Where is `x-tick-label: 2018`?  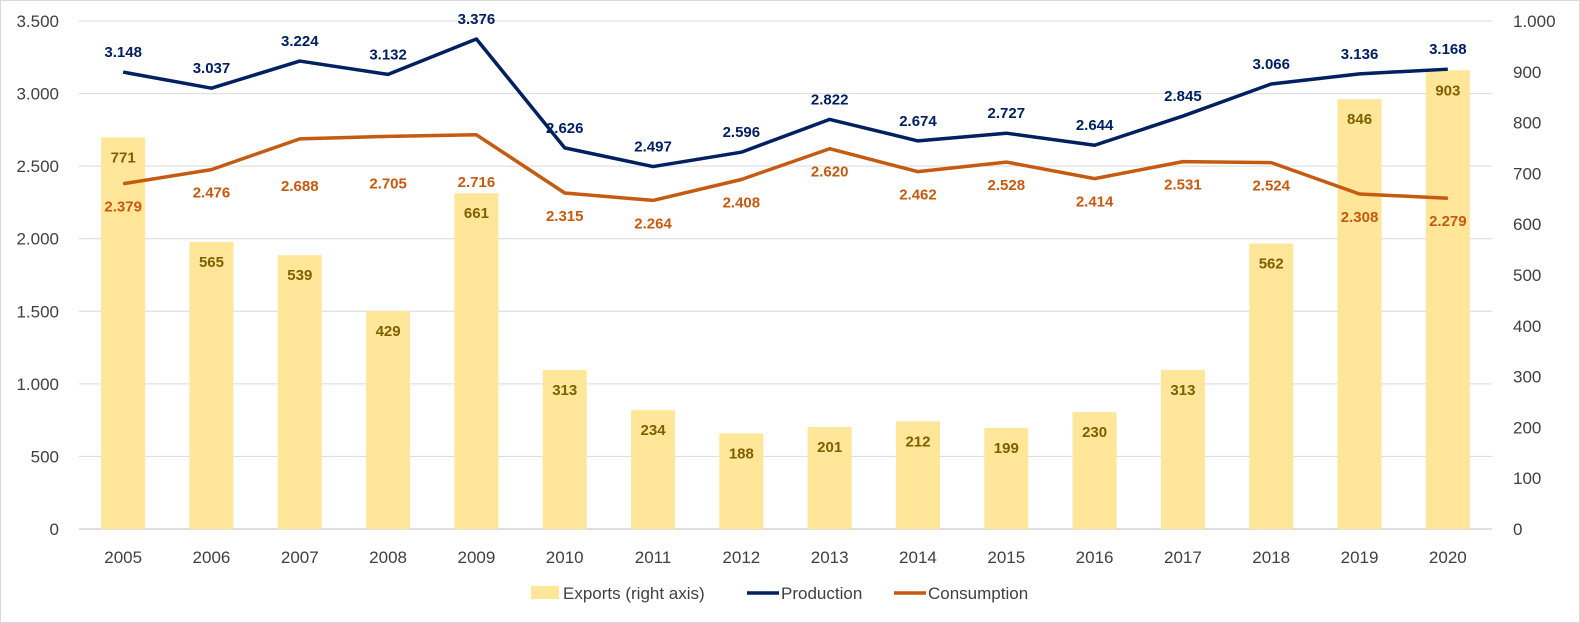
x-tick-label: 2018 is located at coordinates (1271, 557).